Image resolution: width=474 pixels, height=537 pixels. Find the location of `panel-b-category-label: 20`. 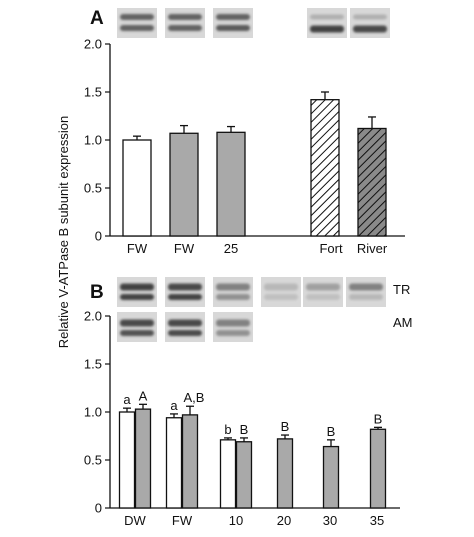

panel-b-category-label: 20 is located at coordinates (284, 520).